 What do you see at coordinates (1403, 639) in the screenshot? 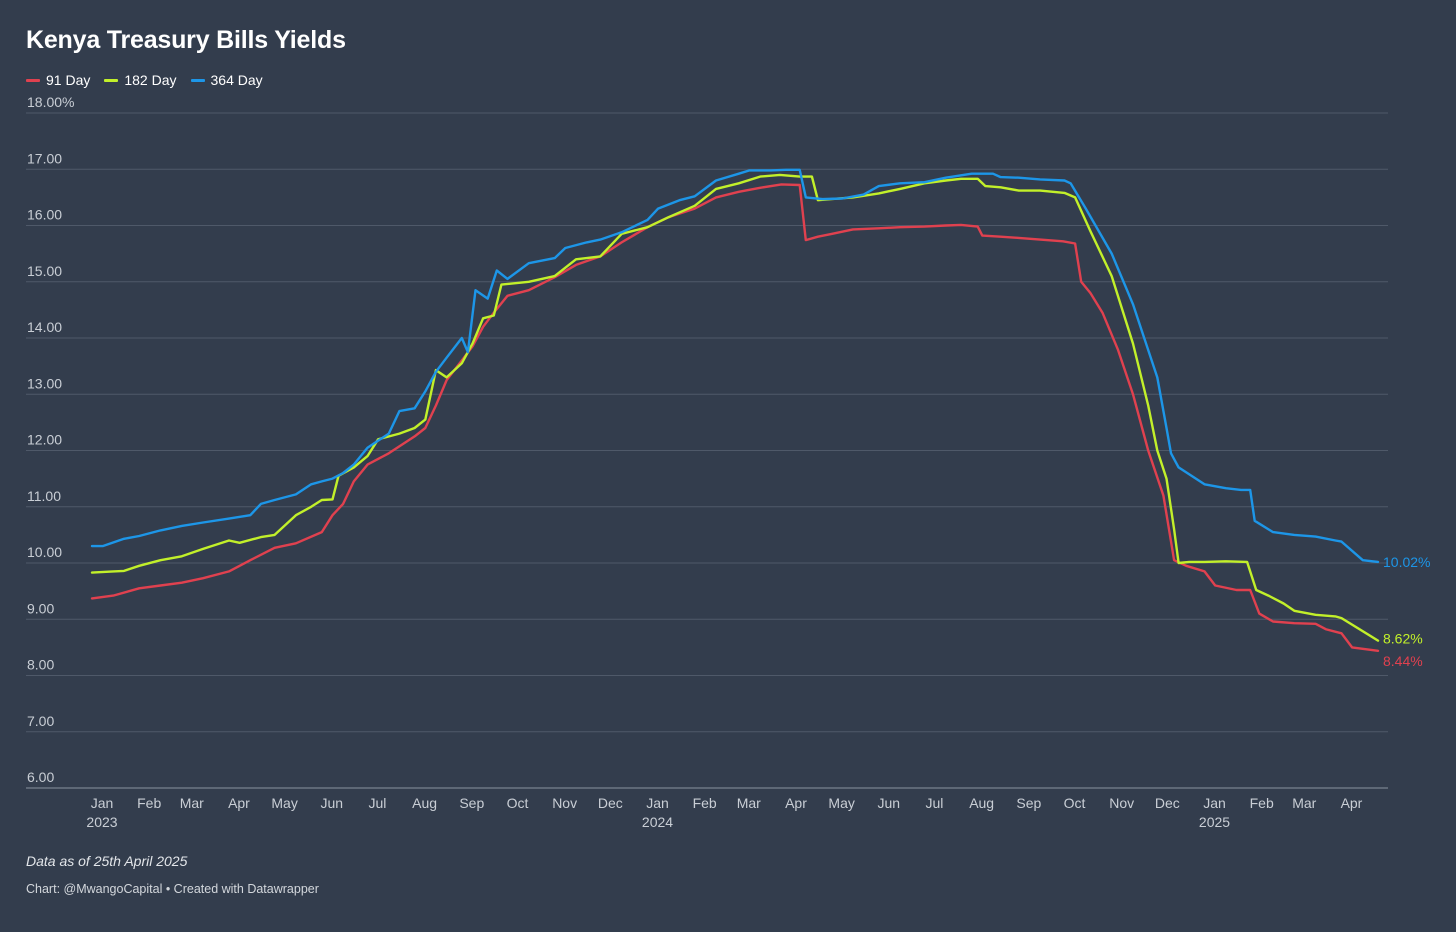
I see `end-label-182-day: 8.62%` at bounding box center [1403, 639].